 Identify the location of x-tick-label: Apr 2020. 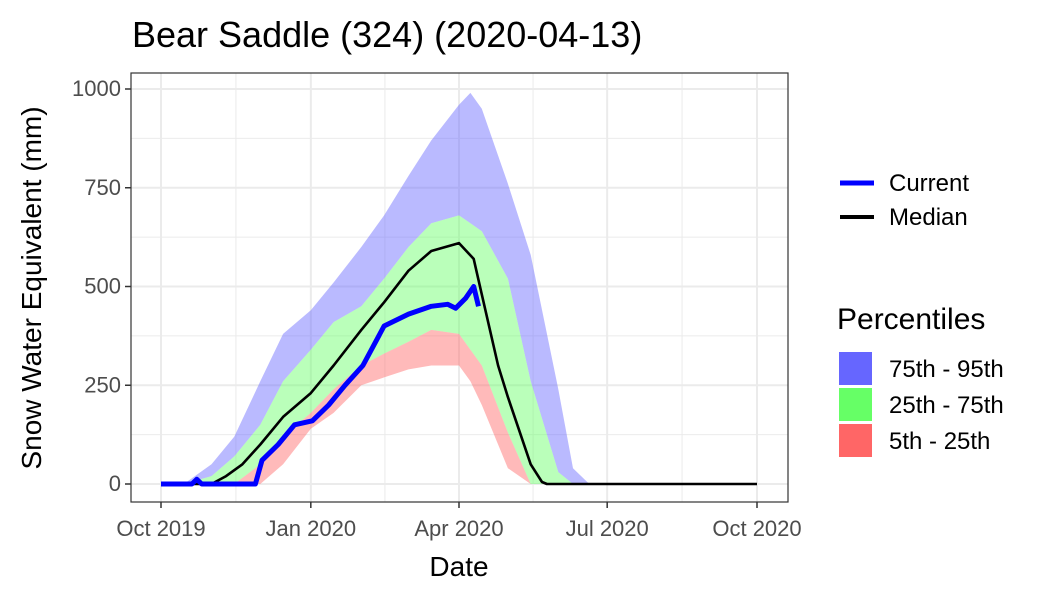
(458, 528).